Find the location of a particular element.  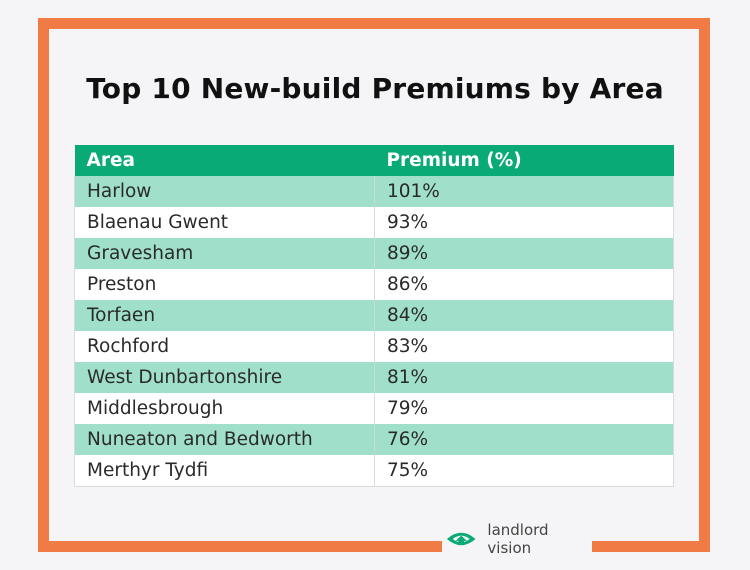

table-row: Blaenau Gwent 93% is located at coordinates (374, 222).